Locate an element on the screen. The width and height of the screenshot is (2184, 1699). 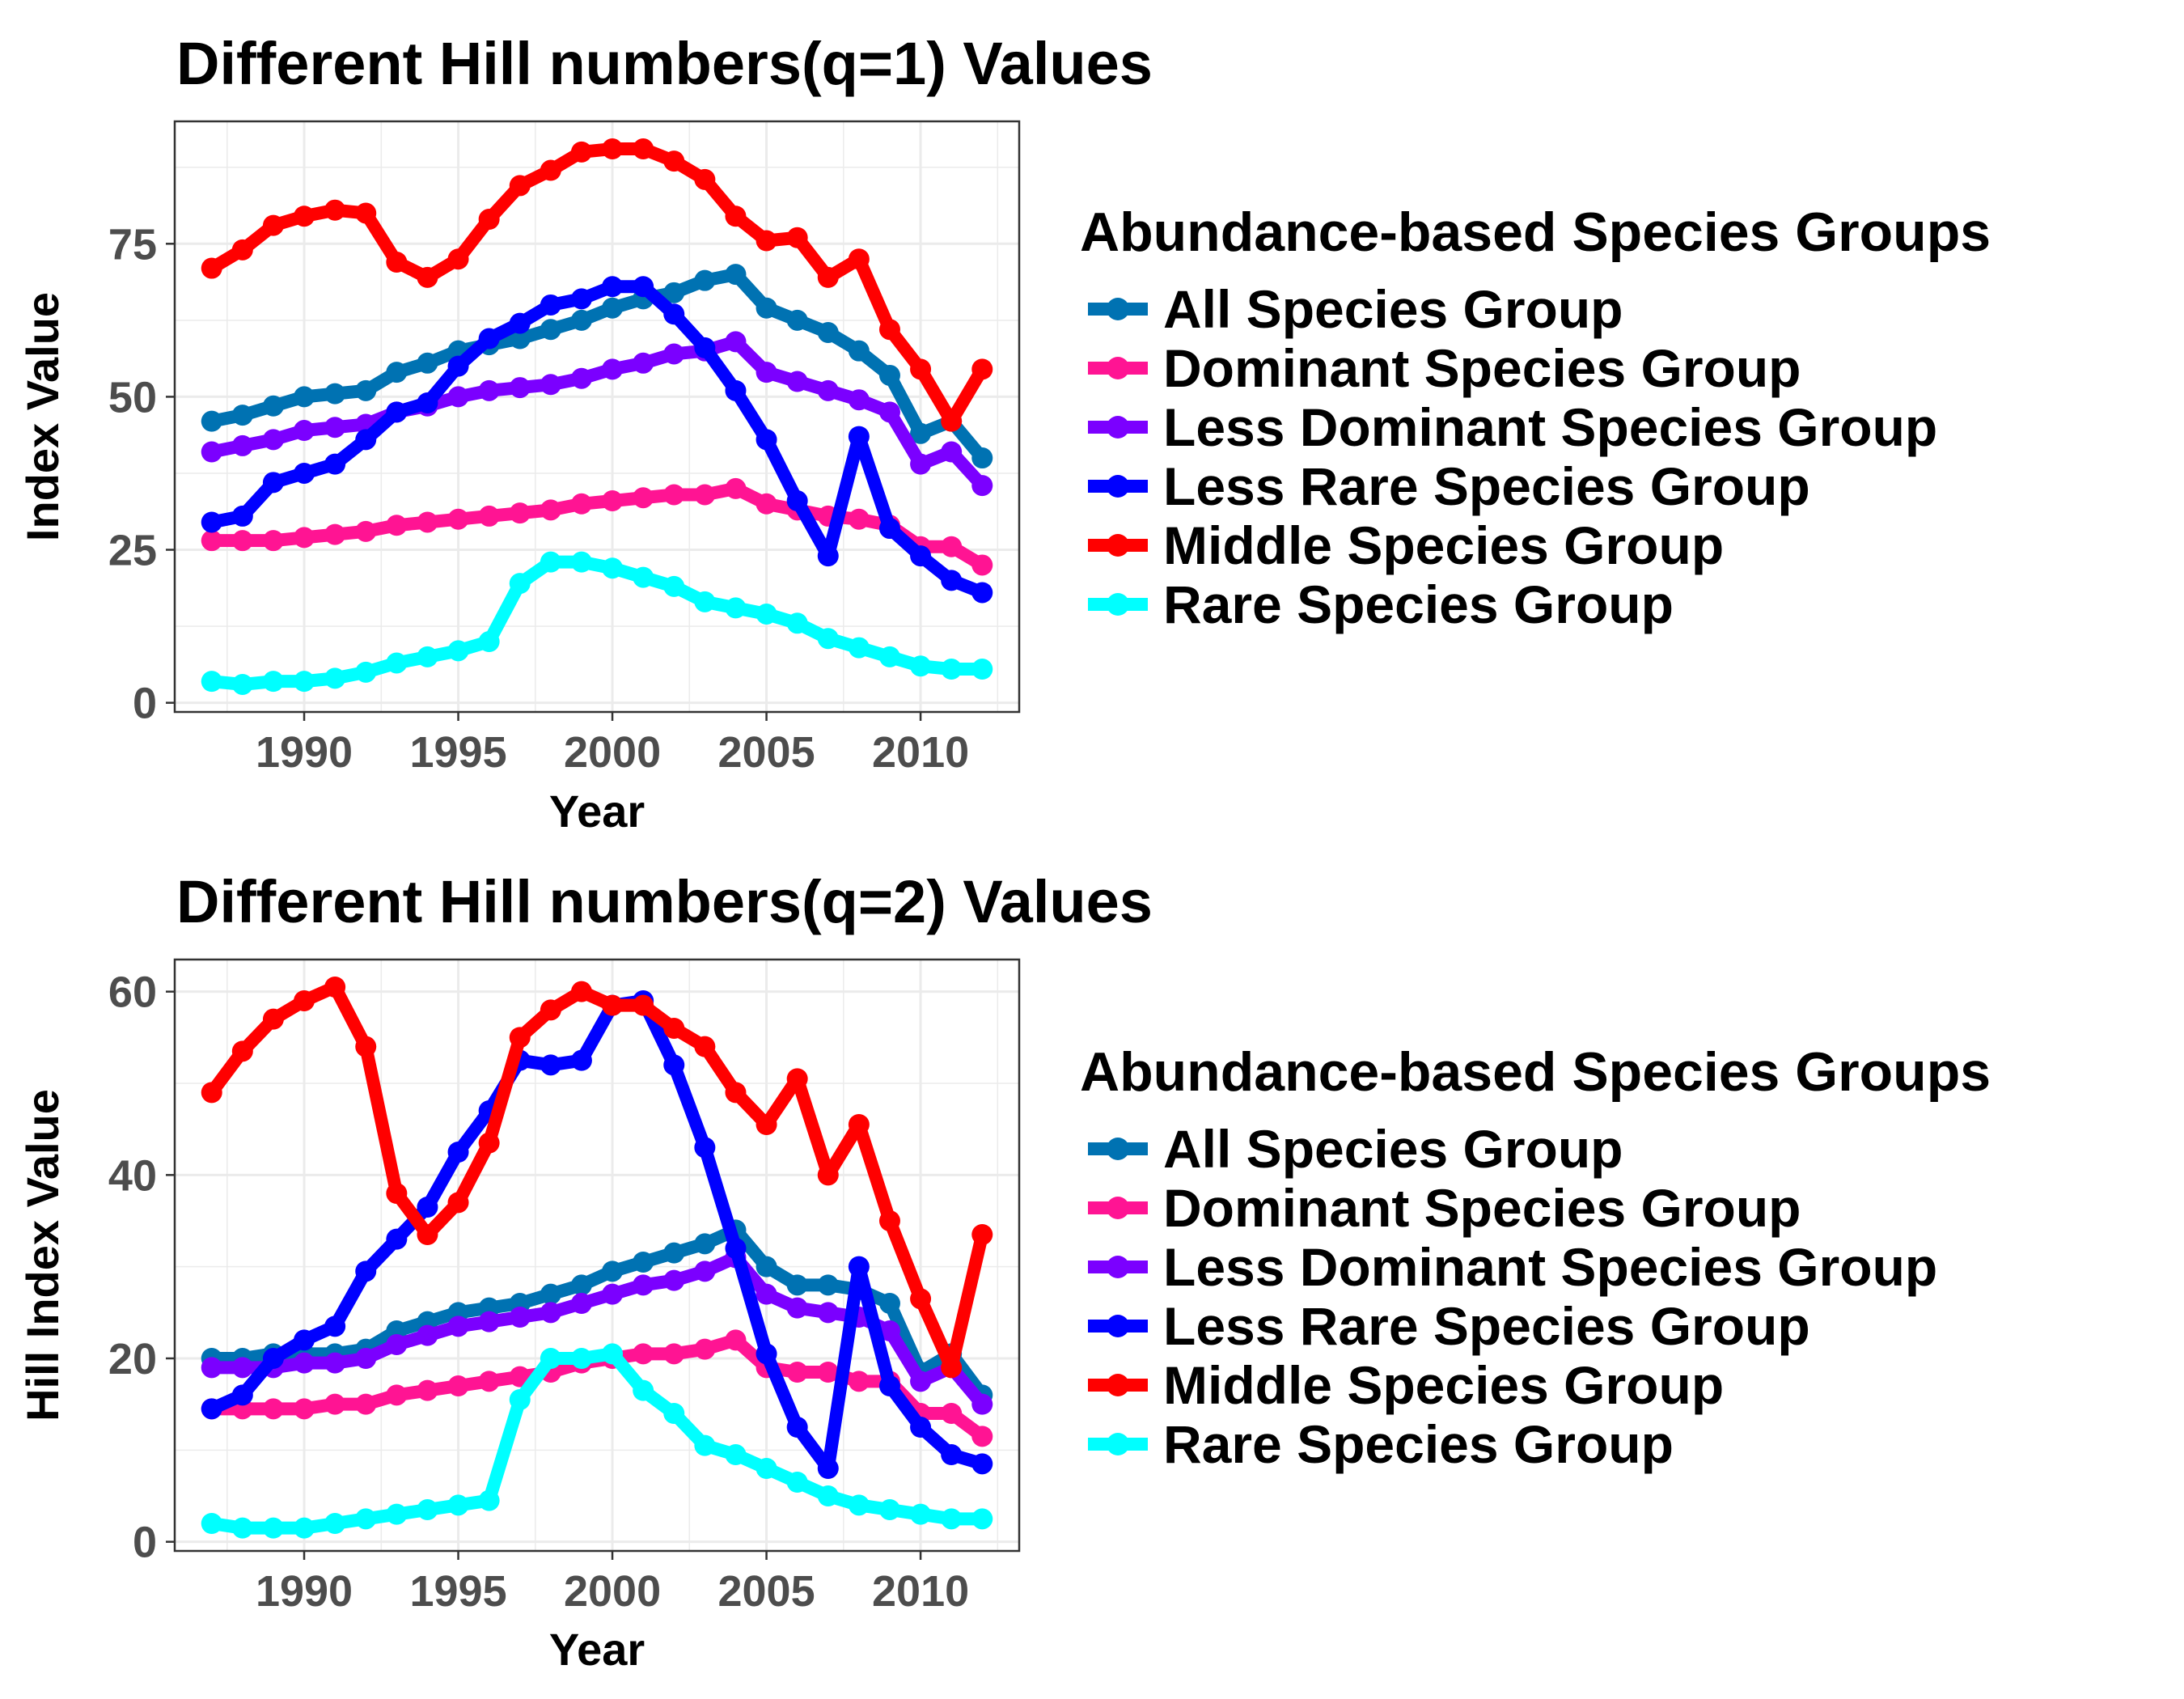
legend-label: Middle Species Group is located at coordinates (1443, 545).